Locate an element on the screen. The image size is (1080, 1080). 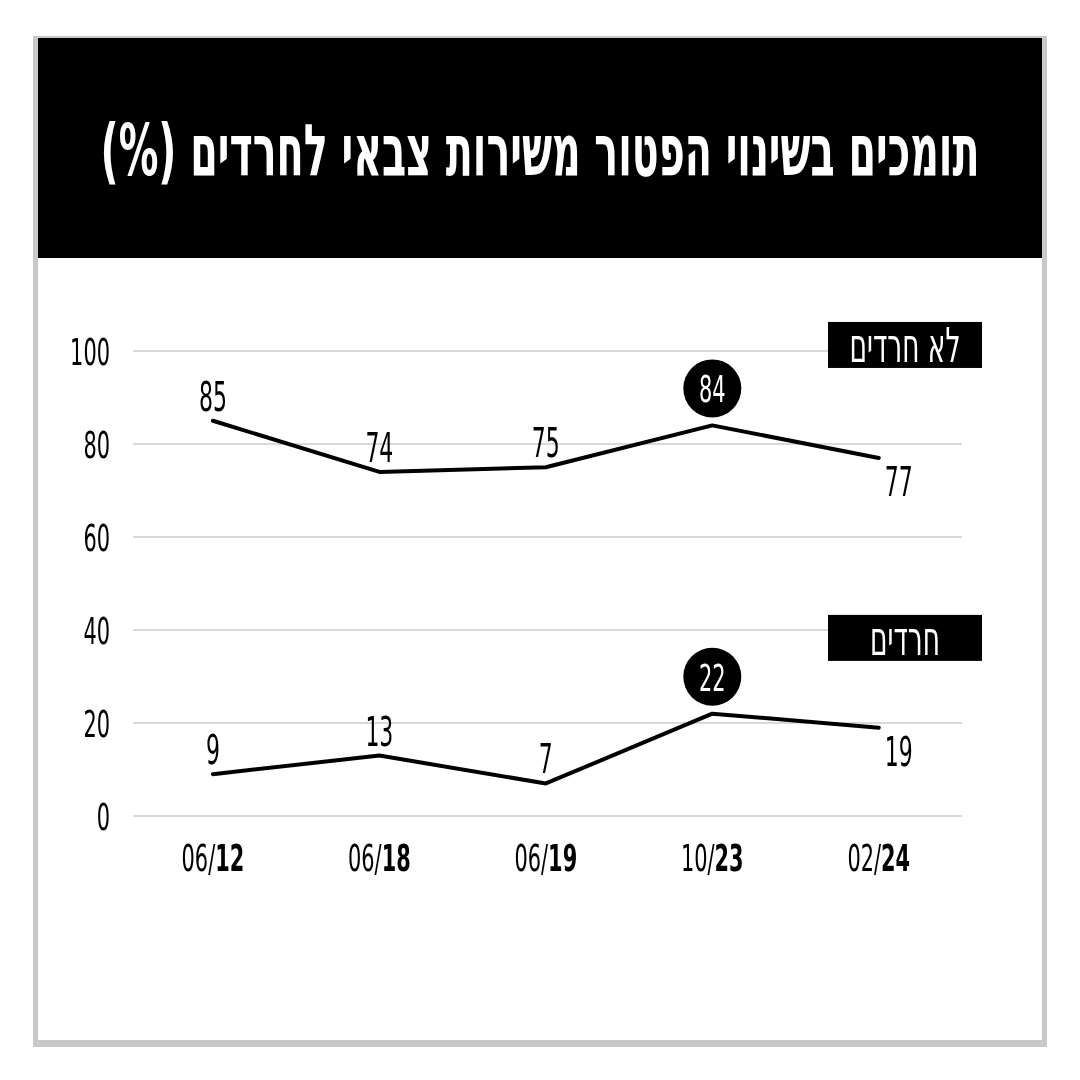
data-label: 13 is located at coordinates (379, 732).